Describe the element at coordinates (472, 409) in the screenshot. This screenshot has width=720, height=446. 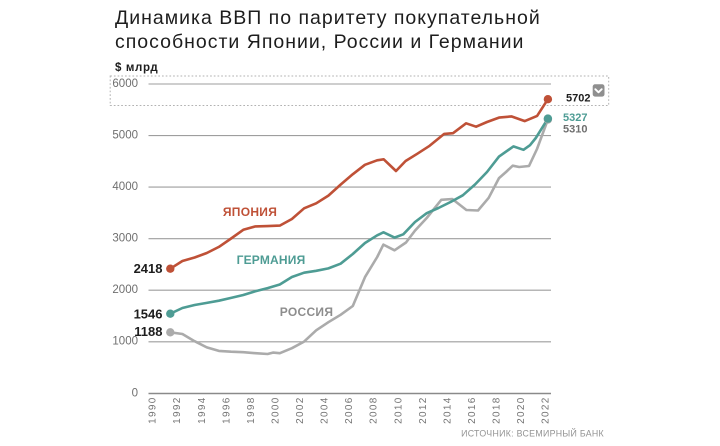
I see `svg-text: 2016` at that location.